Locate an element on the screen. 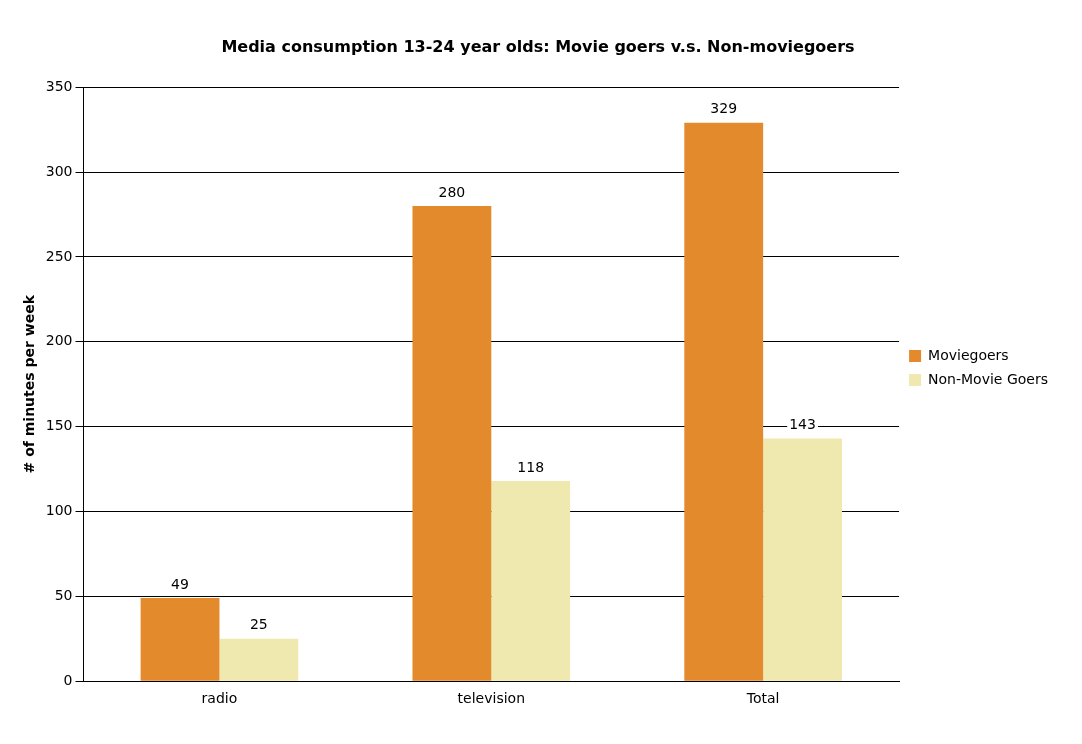 This screenshot has height=744, width=1082. legend-label: Moviegoers is located at coordinates (968, 354).